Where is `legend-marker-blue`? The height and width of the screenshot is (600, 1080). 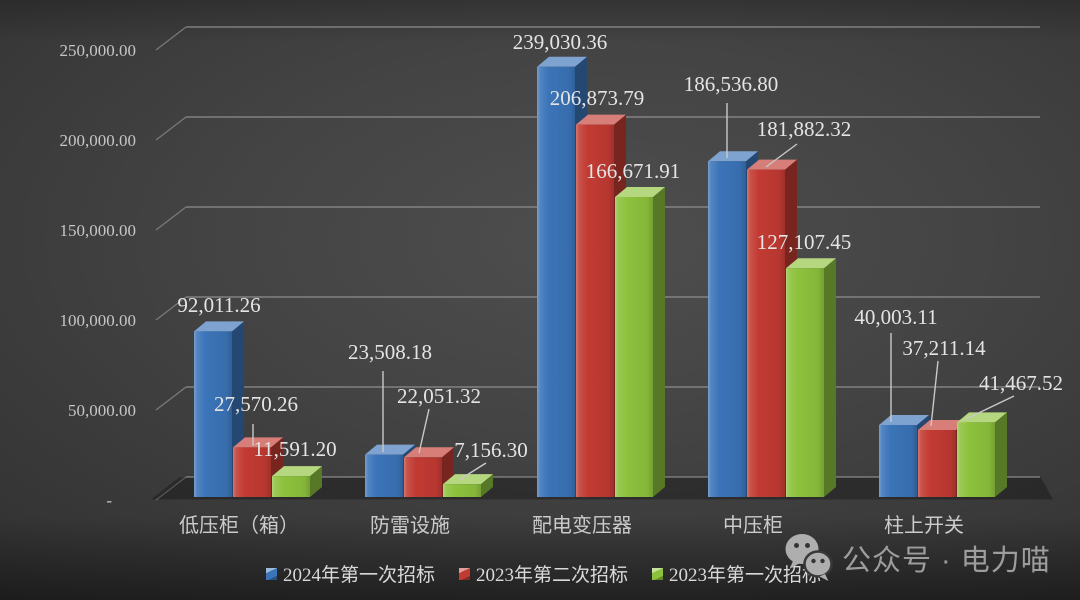
legend-marker-blue is located at coordinates (271, 573).